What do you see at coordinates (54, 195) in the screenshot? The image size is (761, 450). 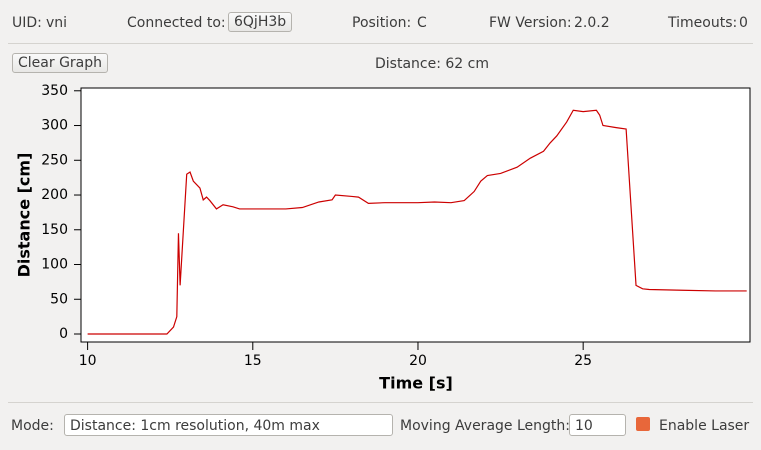 I see `y-tick-label: 200` at bounding box center [54, 195].